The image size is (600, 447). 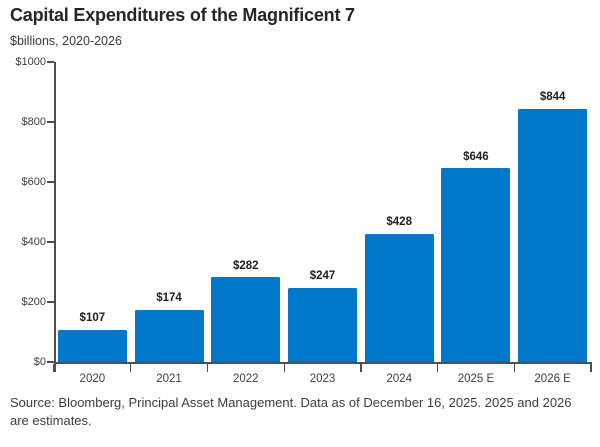 What do you see at coordinates (33, 301) in the screenshot?
I see `y-axis-tick-label: $200` at bounding box center [33, 301].